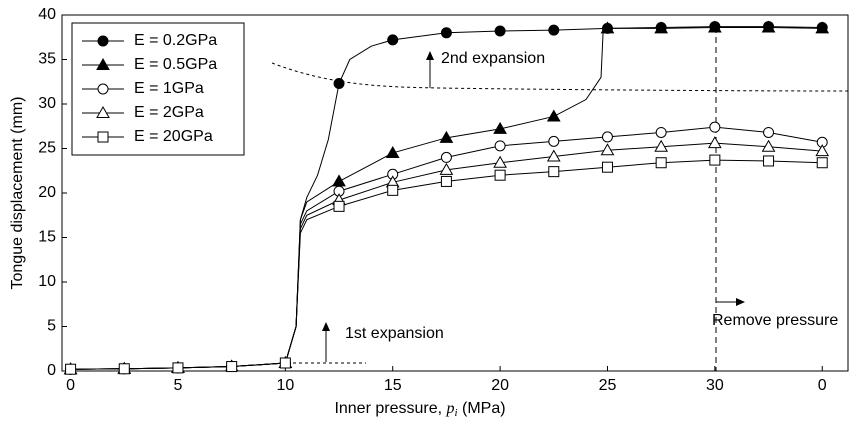 This screenshot has height=422, width=866. Describe the element at coordinates (169, 88) in the screenshot. I see `legend-label: E = 1GPa` at that location.